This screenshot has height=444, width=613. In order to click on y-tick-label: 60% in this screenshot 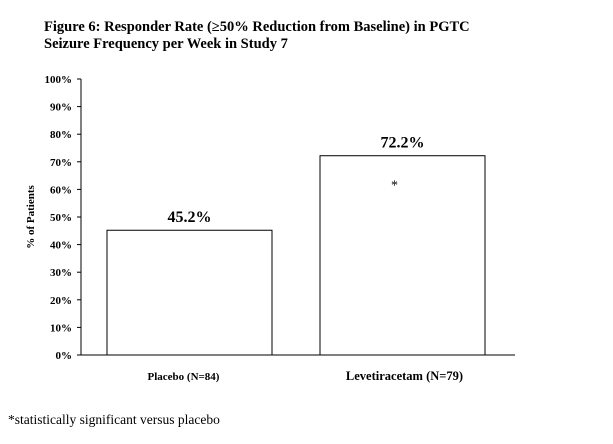, I will do `click(61, 190)`.